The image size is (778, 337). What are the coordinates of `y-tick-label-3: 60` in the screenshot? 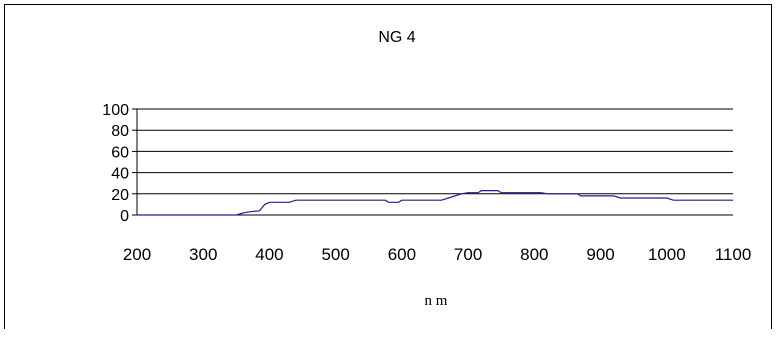 It's located at (120, 152).